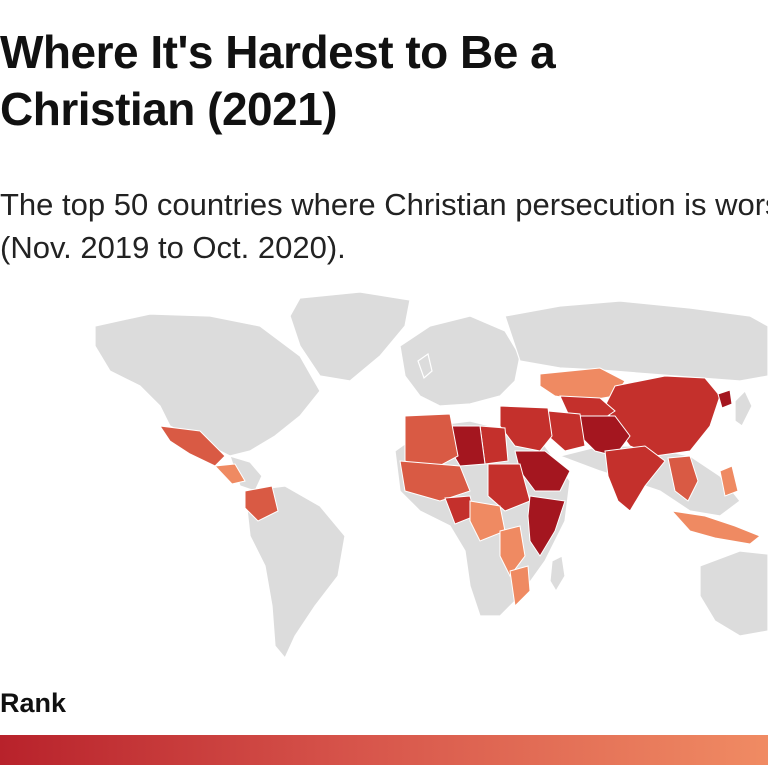 This screenshot has width=768, height=774. I want to click on greenland-land, so click(350, 336).